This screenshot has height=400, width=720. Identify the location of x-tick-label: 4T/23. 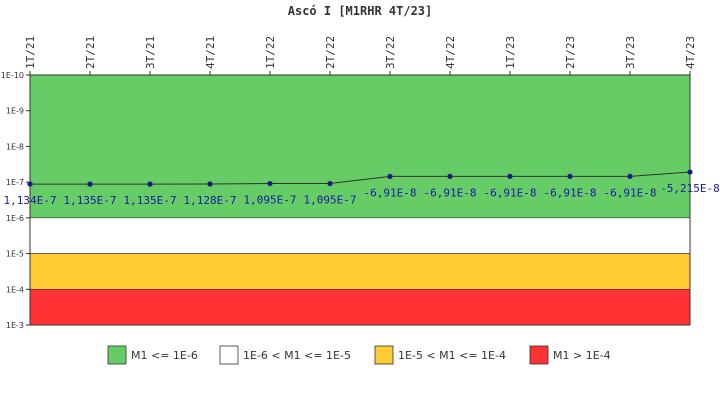
(690, 52).